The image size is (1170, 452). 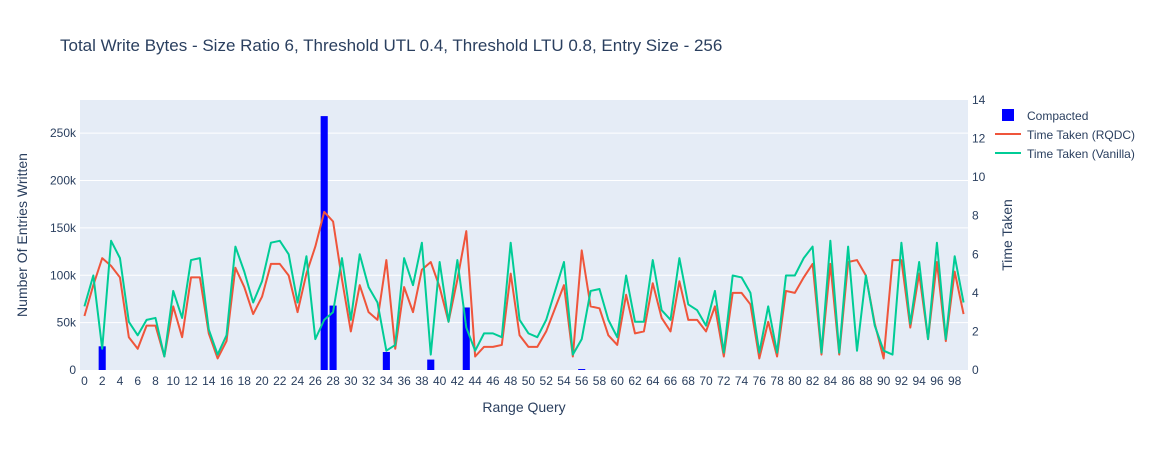 I want to click on x-tick-label: 14, so click(x=209, y=381).